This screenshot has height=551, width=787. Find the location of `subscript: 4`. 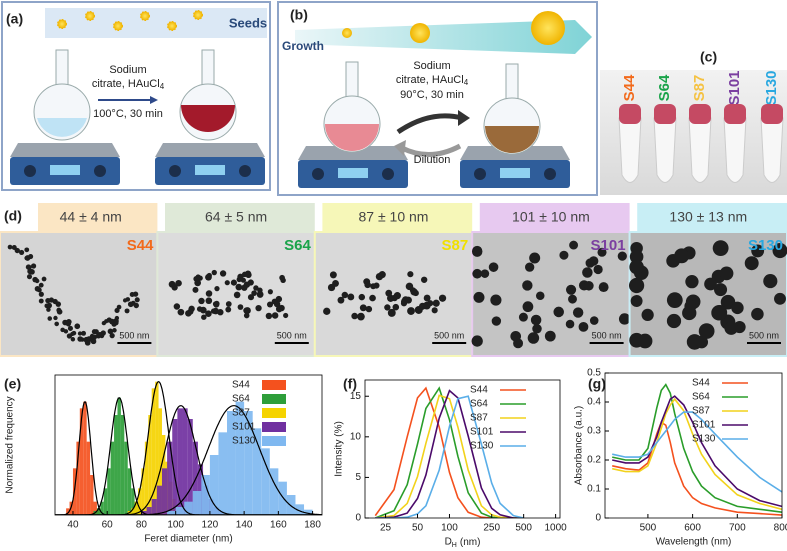

subscript: 4 is located at coordinates (466, 82).